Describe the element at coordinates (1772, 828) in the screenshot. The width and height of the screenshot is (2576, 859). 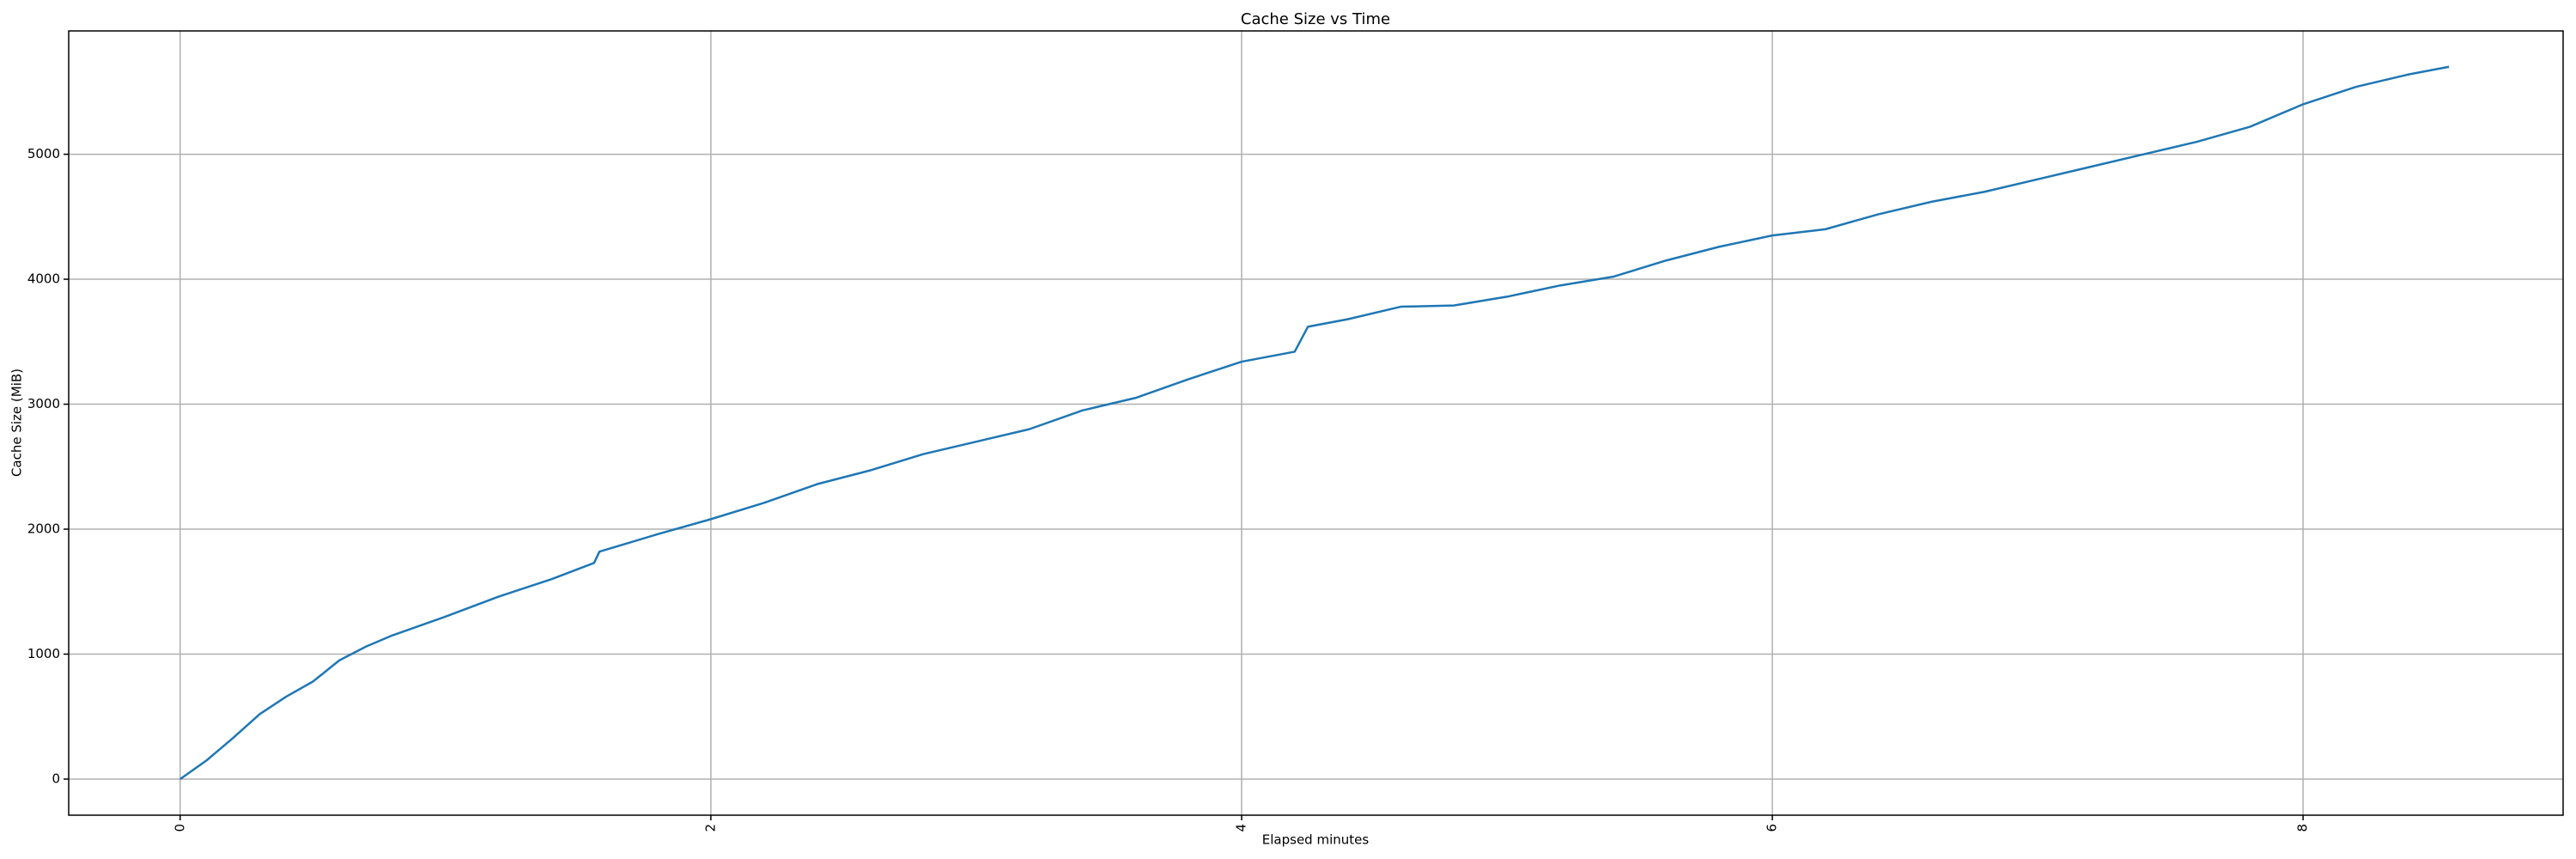
I see `x-tick-label: 6` at that location.